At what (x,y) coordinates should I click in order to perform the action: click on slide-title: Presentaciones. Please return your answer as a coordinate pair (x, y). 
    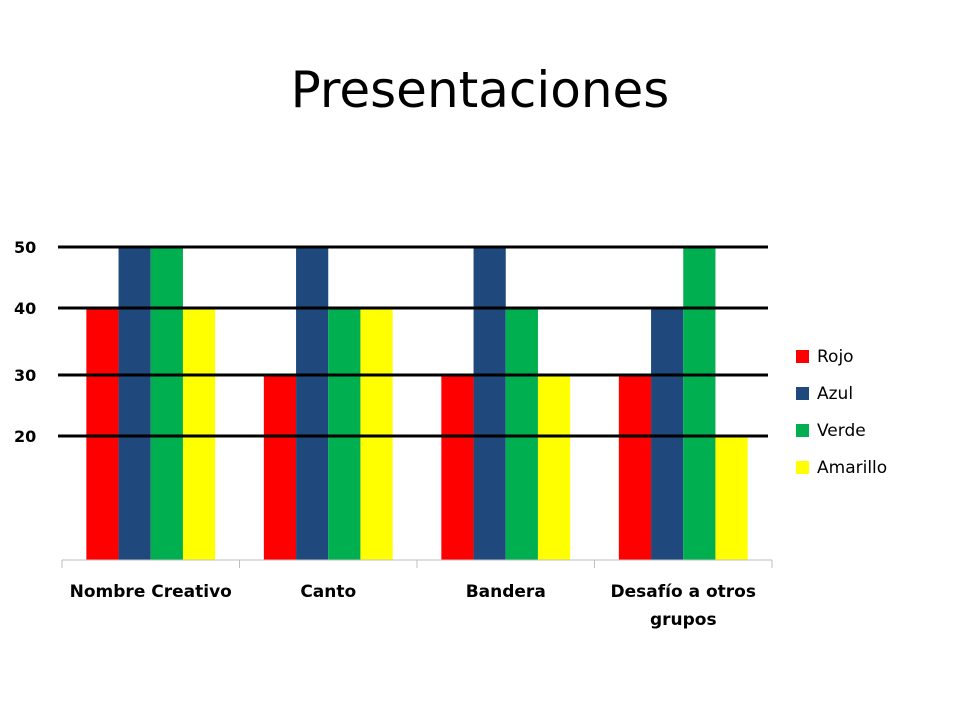
    Looking at the image, I should click on (480, 90).